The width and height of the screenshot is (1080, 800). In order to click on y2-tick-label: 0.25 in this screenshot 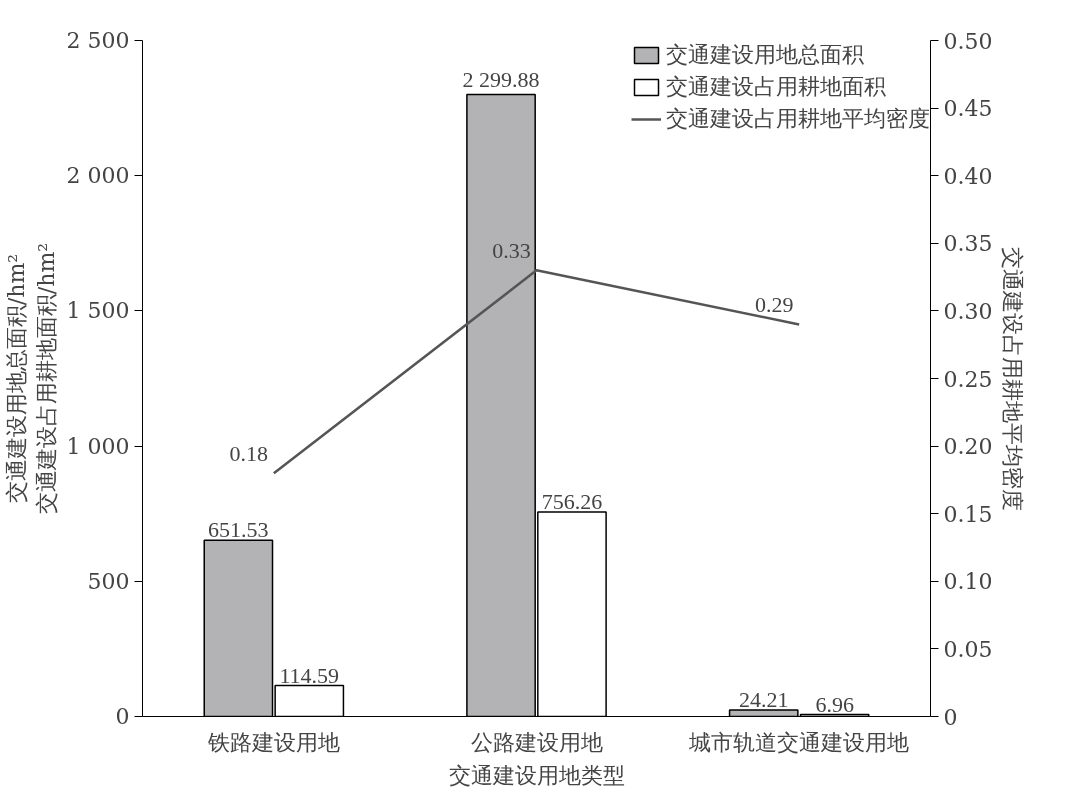, I will do `click(968, 379)`.